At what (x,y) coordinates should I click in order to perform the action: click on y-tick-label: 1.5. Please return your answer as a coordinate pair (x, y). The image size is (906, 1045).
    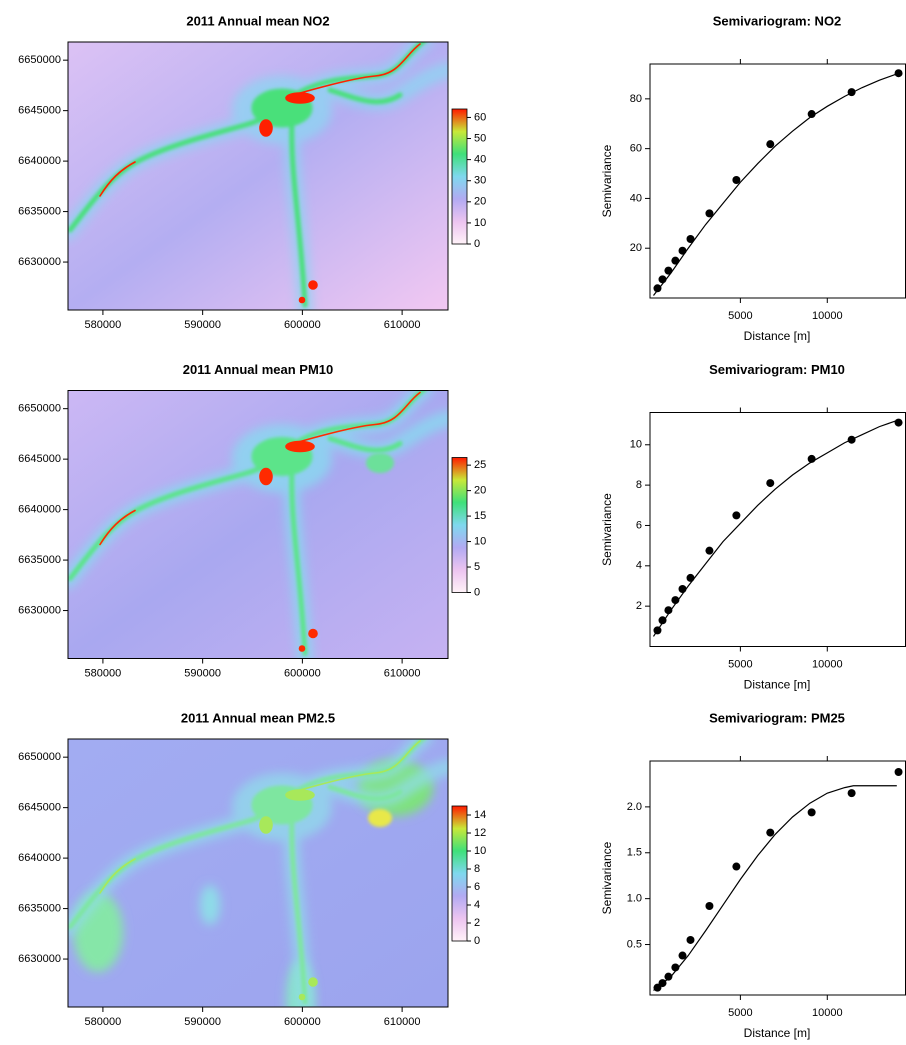
    Looking at the image, I should click on (634, 853).